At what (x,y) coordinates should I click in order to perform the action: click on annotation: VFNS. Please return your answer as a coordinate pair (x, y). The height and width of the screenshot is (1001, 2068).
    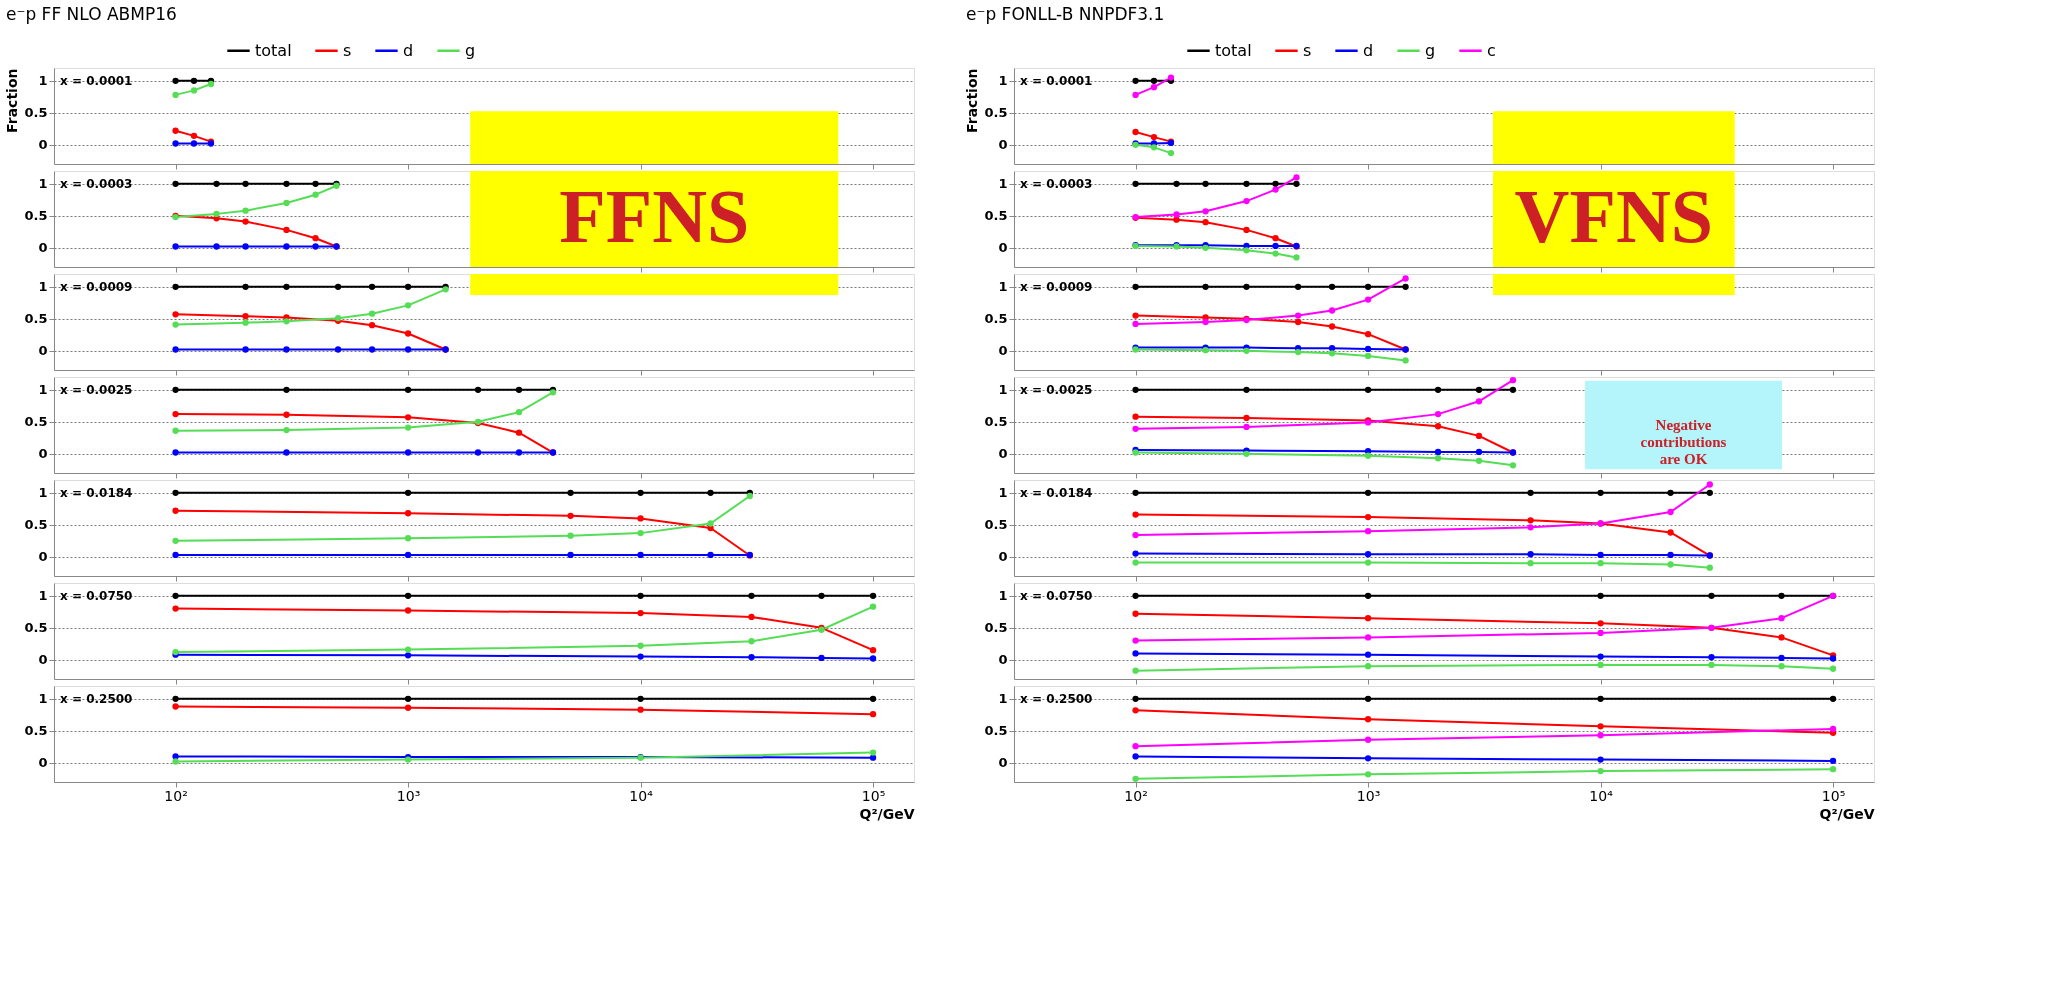
    Looking at the image, I should click on (1614, 216).